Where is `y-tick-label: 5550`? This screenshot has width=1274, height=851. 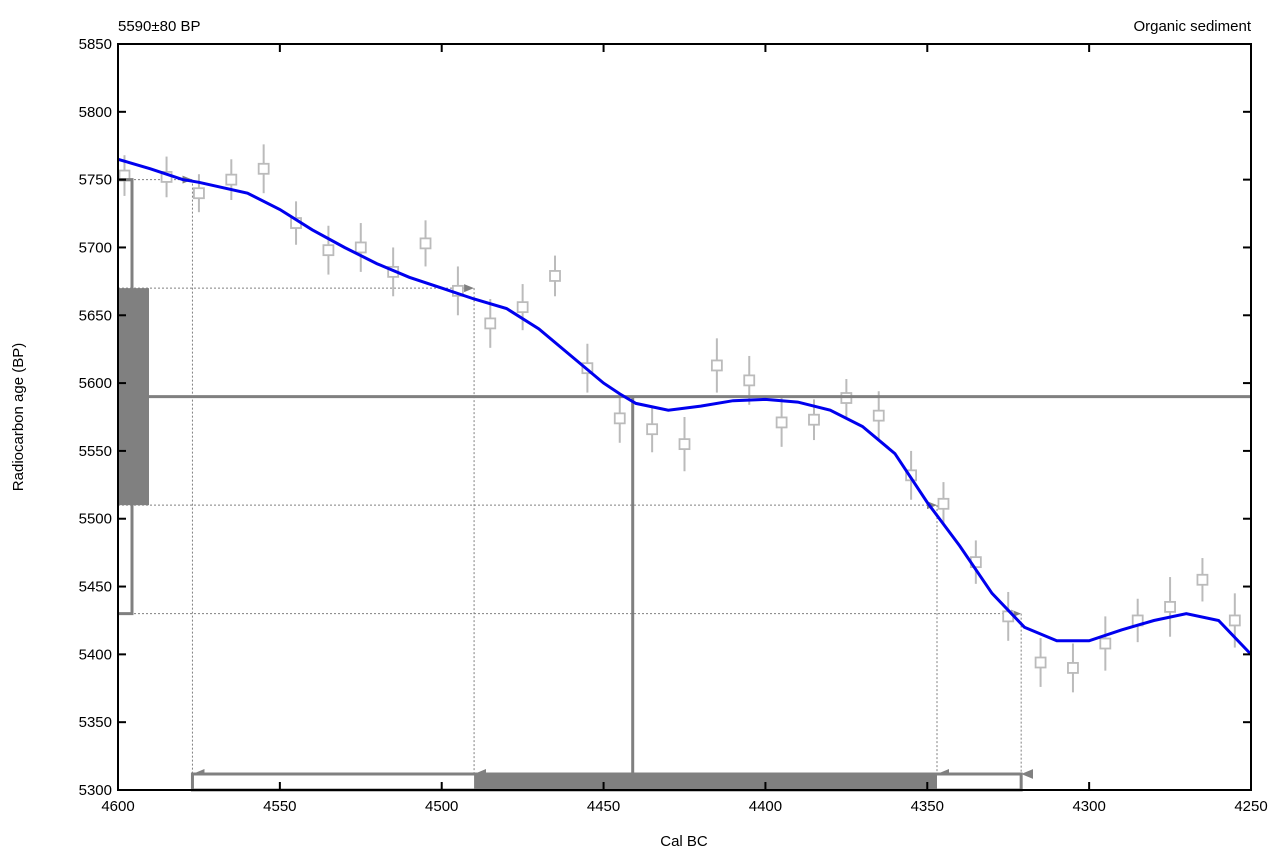
y-tick-label: 5550 is located at coordinates (95, 451).